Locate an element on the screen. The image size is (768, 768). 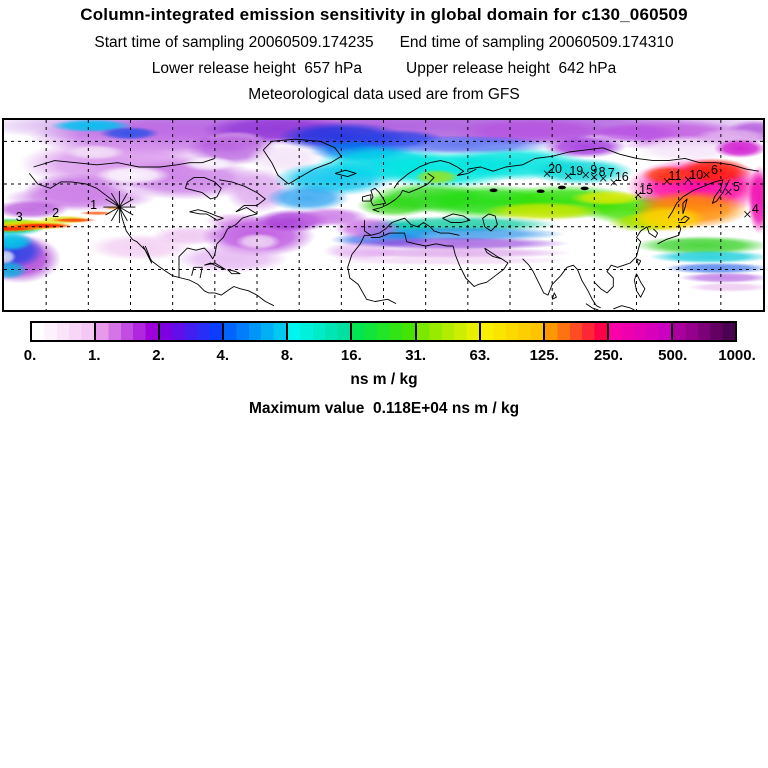
track-point-label: 5 is located at coordinates (736, 186).